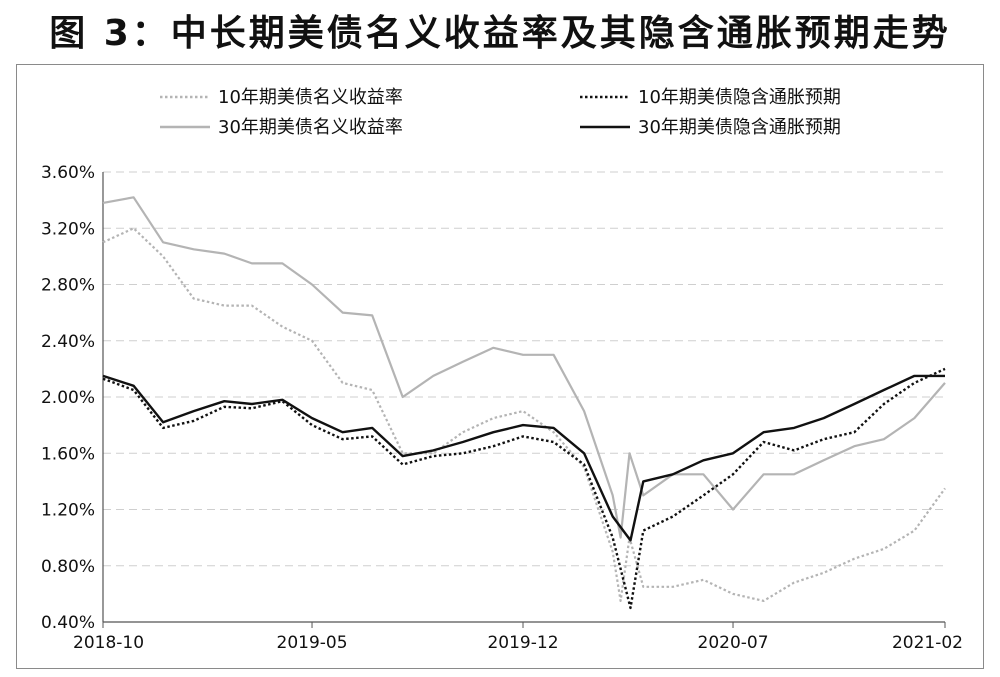 The height and width of the screenshot is (677, 1000). Describe the element at coordinates (68, 567) in the screenshot. I see `y-tick-label: 0.80%` at that location.